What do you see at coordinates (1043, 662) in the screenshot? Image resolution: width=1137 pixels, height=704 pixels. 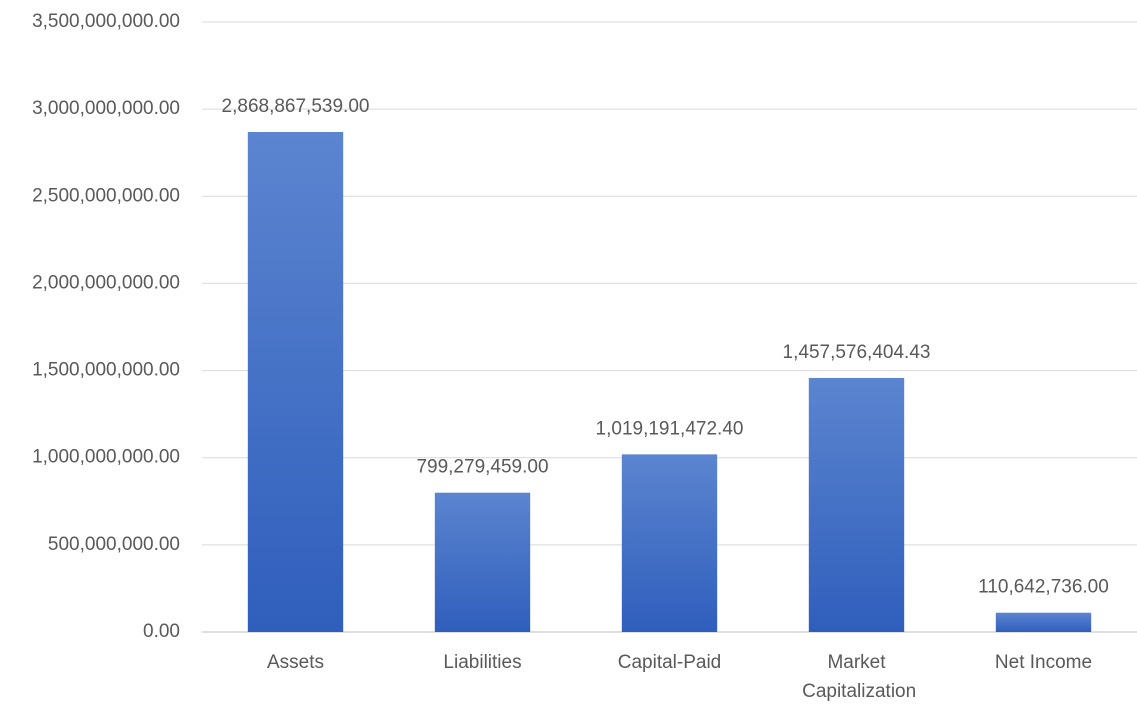 I see `x-tick-label: Net Income` at bounding box center [1043, 662].